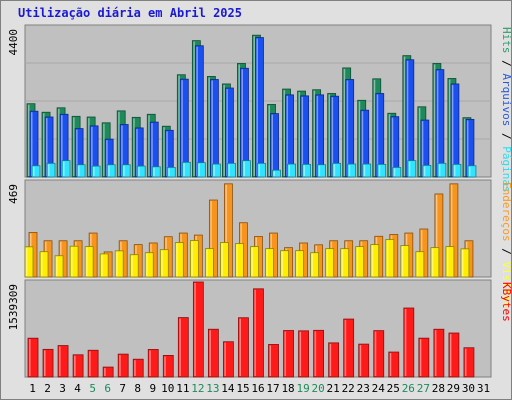 This screenshot has width=512, height=400. Describe the element at coordinates (124, 170) in the screenshot. I see `bar-traffic-páginas-7-highlight` at that location.